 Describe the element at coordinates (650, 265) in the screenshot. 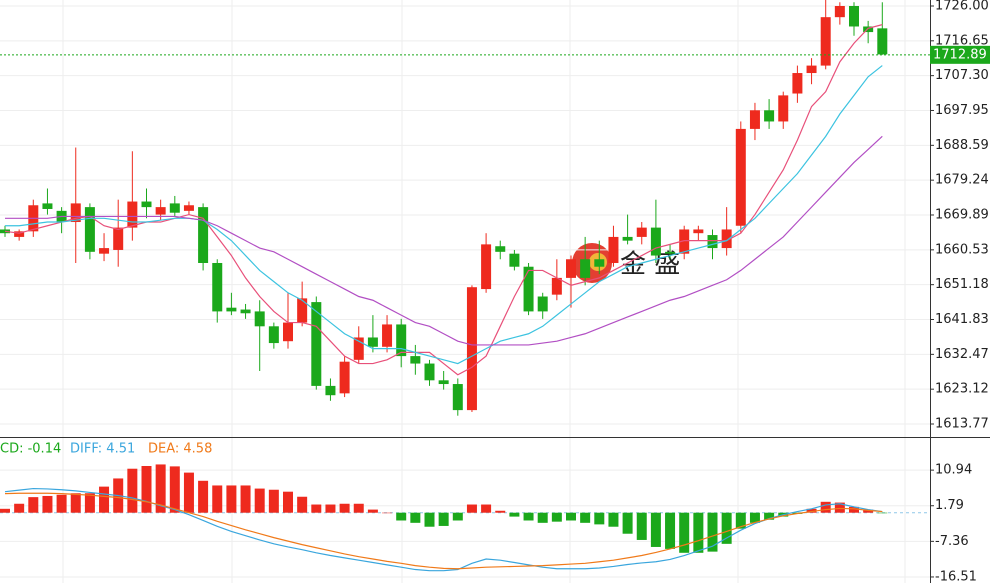

I see `watermark-text: 金 盛` at that location.